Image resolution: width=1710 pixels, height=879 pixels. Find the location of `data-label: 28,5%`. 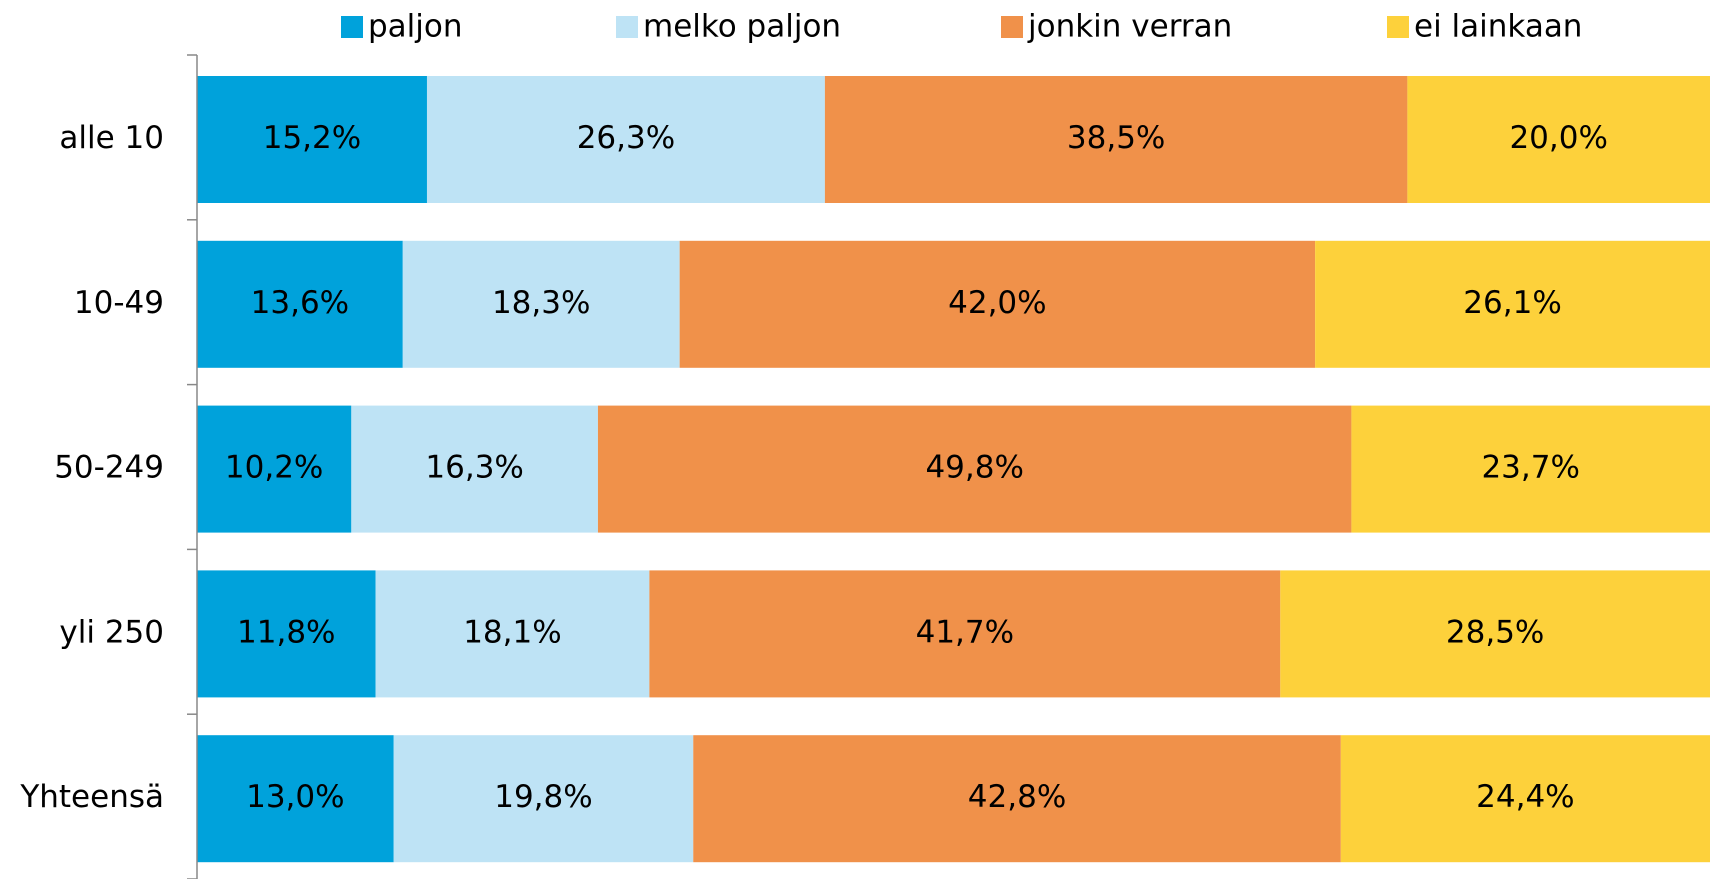

data-label: 28,5% is located at coordinates (1495, 632).